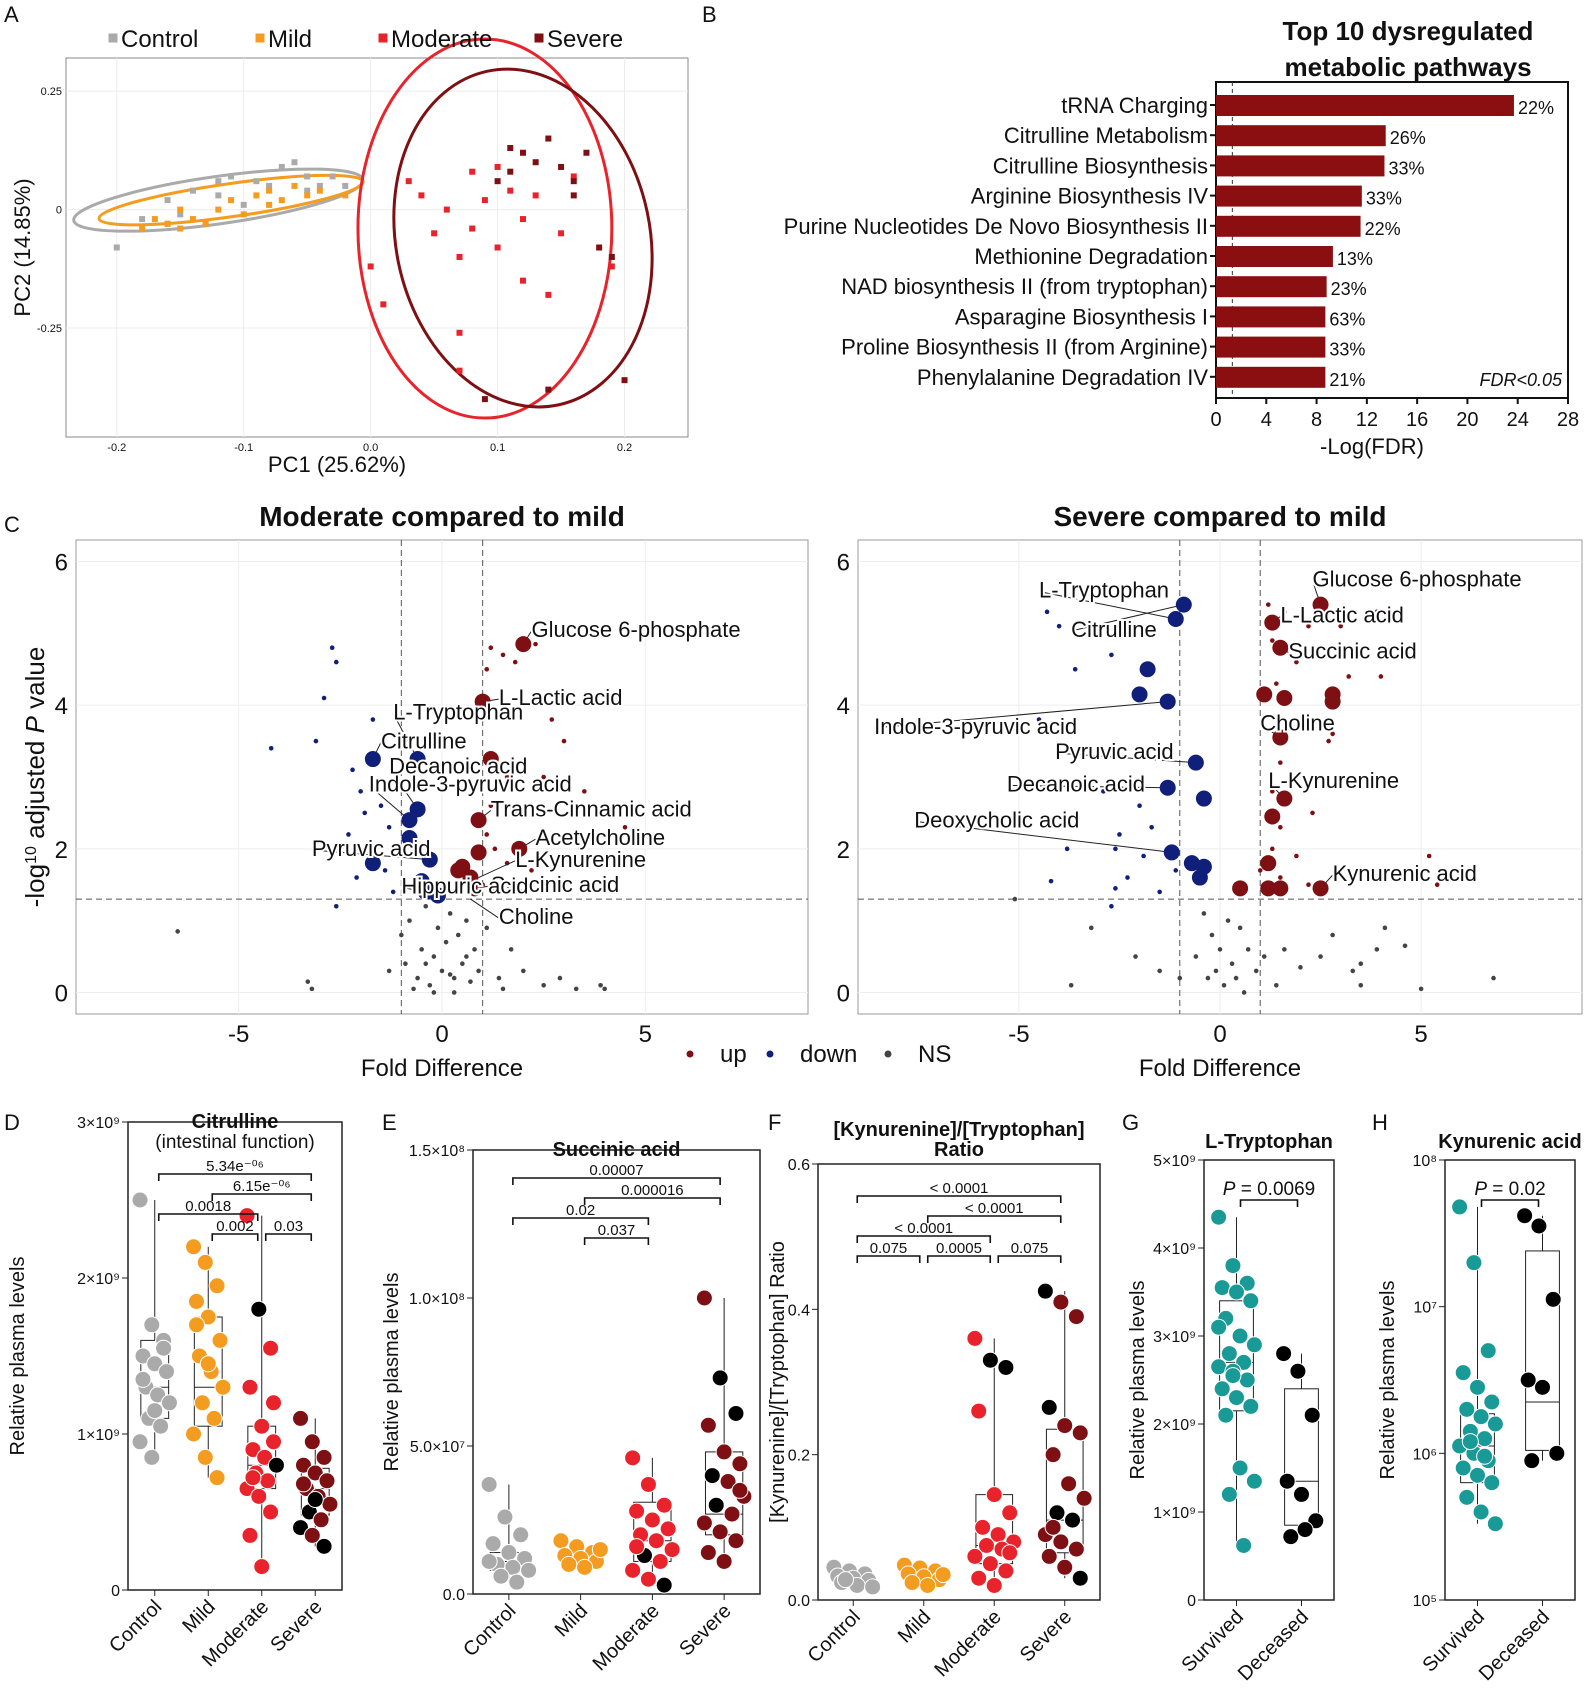 The image size is (1588, 1697). I want to click on legend-label: down, so click(828, 1054).